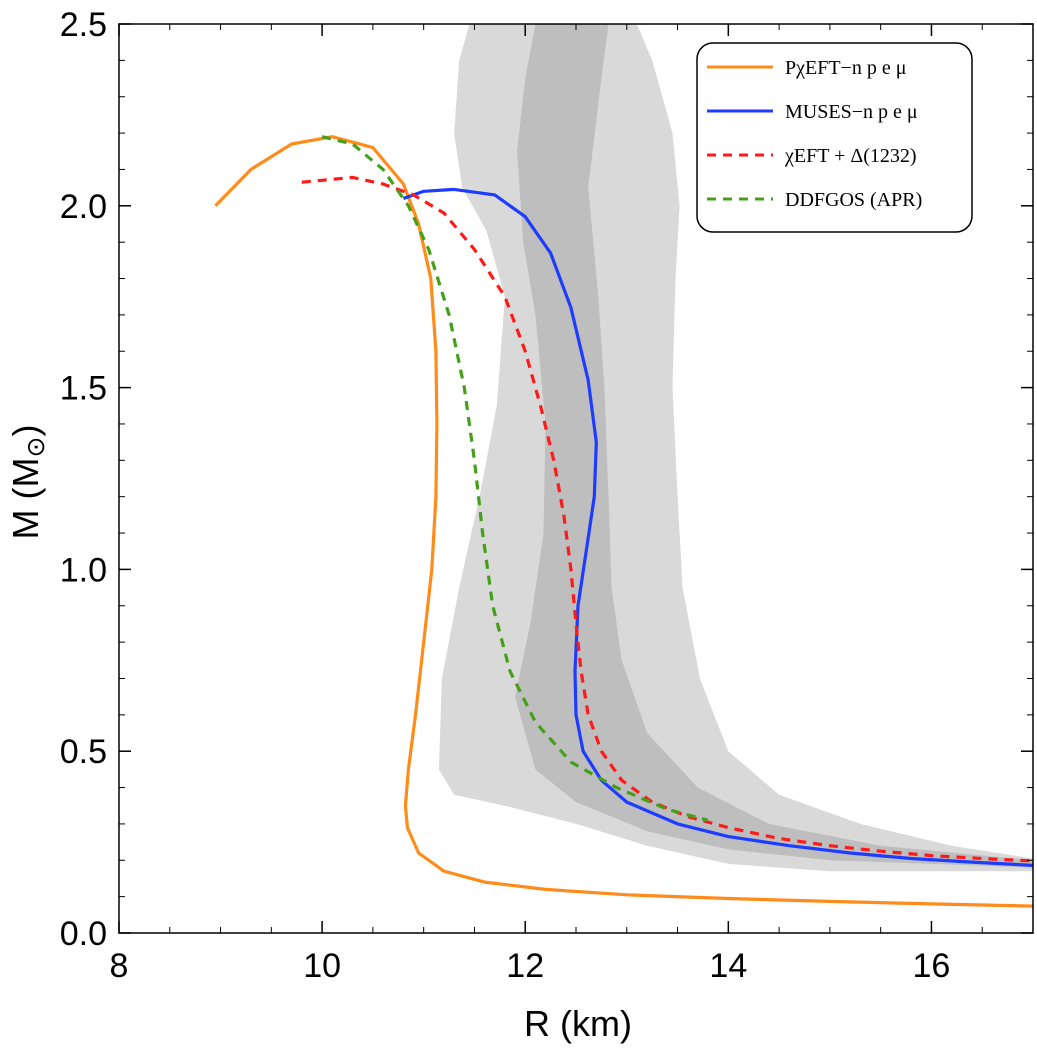 Image resolution: width=1037 pixels, height=1049 pixels. What do you see at coordinates (851, 112) in the screenshot?
I see `legend-entry-muses-label: MUSES−n p e μ` at bounding box center [851, 112].